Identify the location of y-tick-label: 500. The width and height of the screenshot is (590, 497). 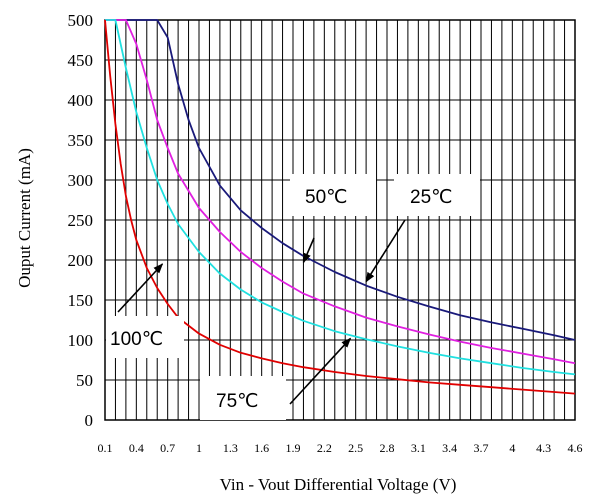
(81, 20).